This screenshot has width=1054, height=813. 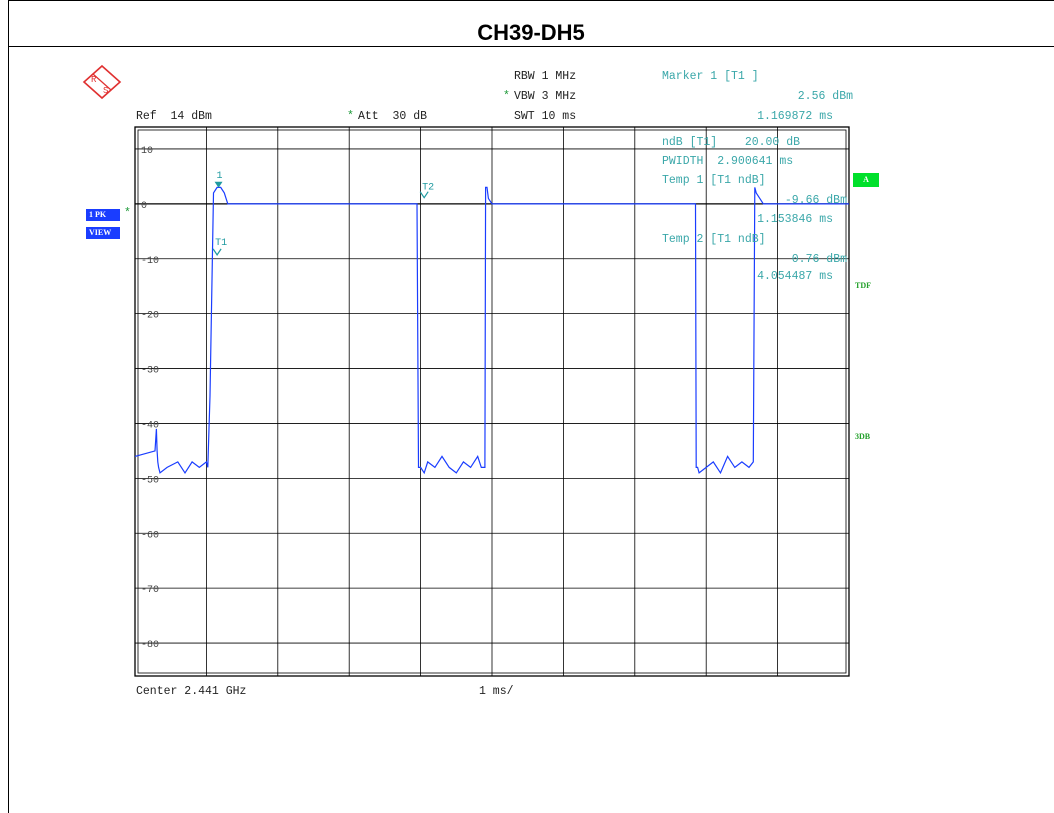 I want to click on temp2-level: 0.76 dBm, so click(x=819, y=259).